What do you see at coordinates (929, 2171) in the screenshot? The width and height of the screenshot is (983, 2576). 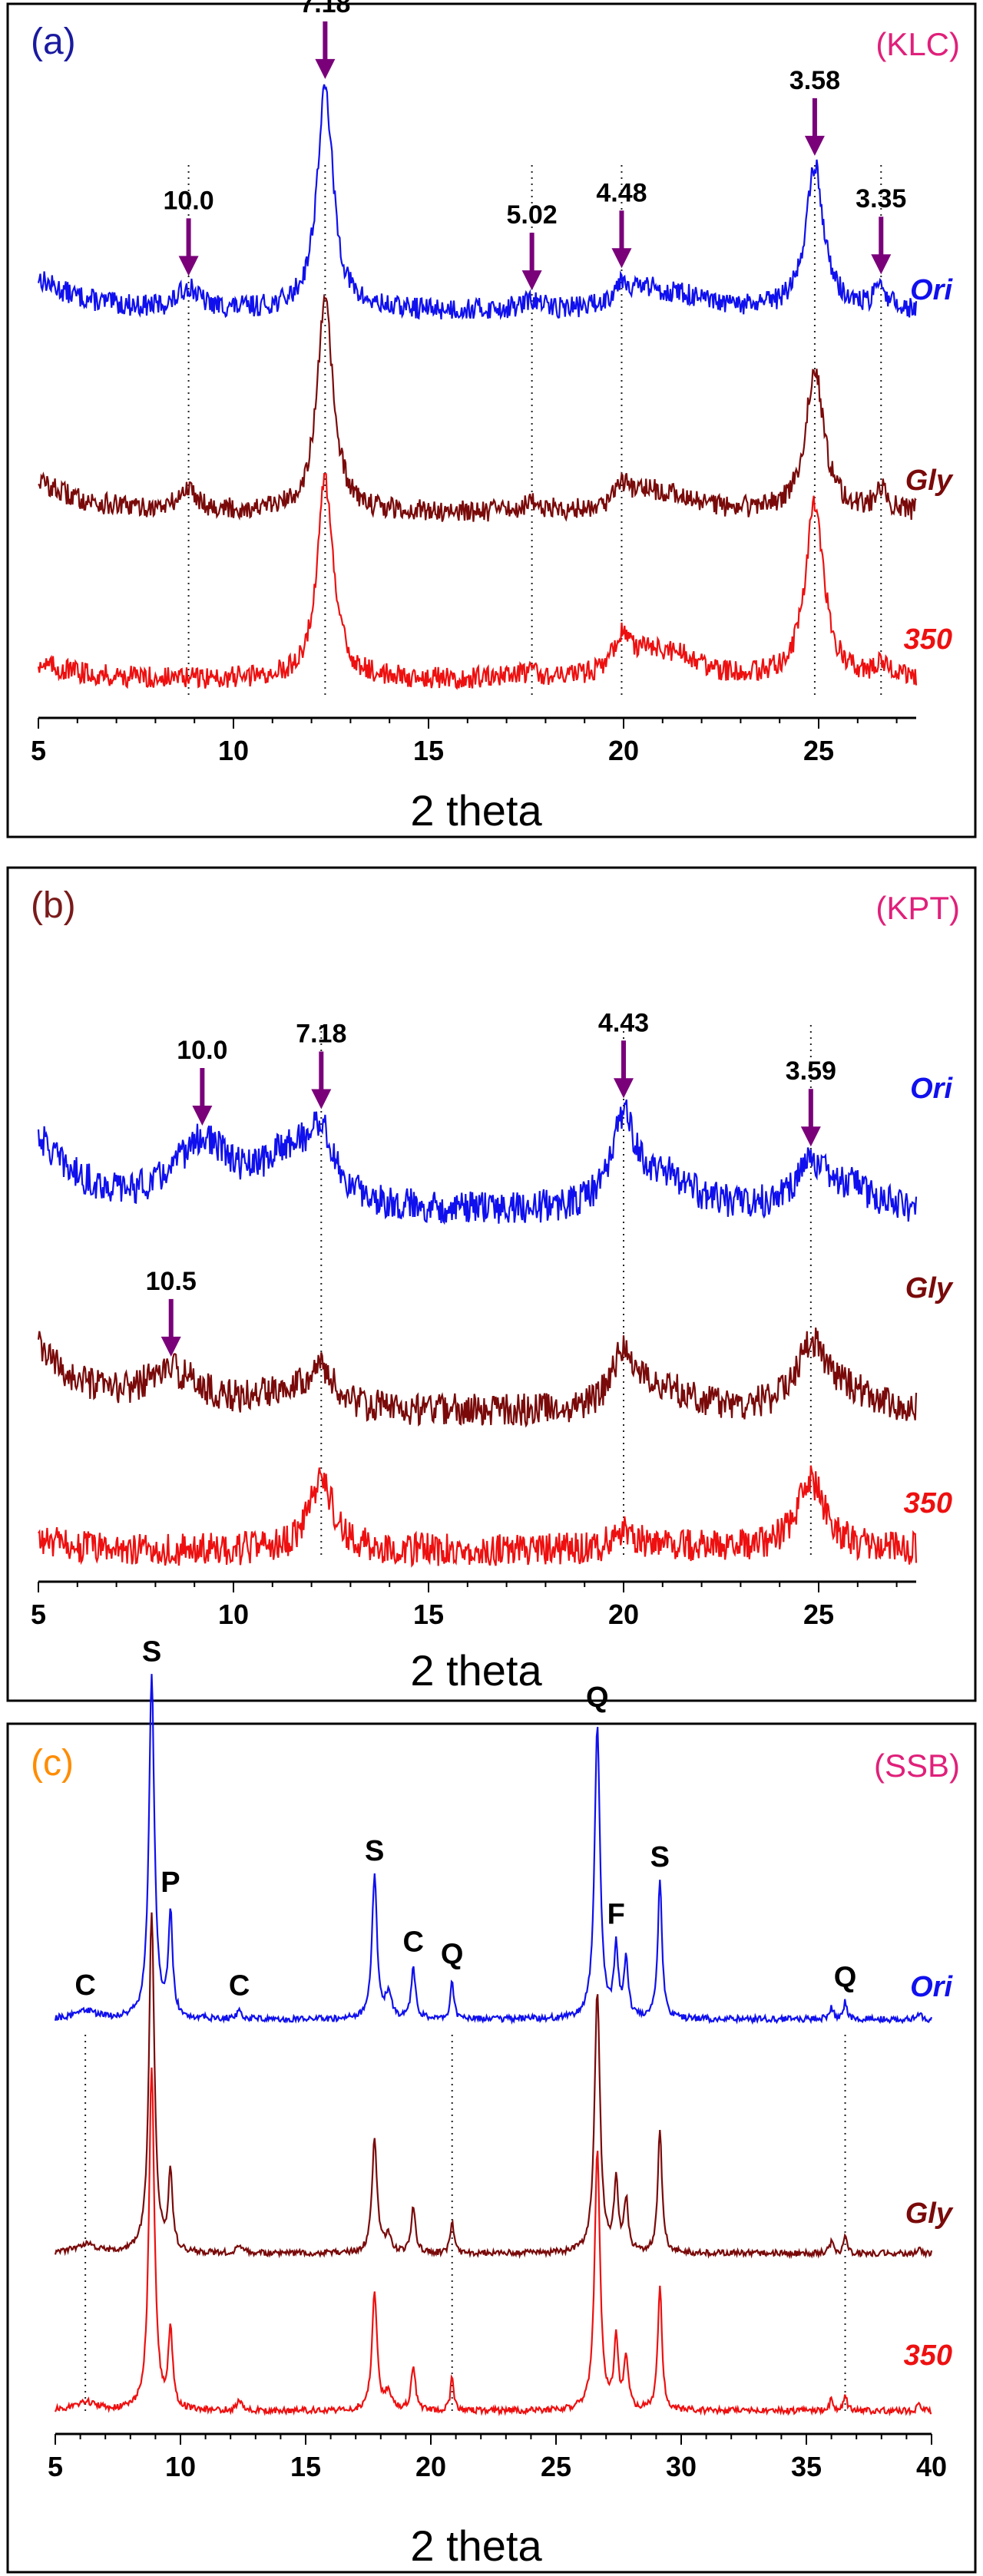 I see `panel-c-series-labels: Ori Gly 350` at bounding box center [929, 2171].